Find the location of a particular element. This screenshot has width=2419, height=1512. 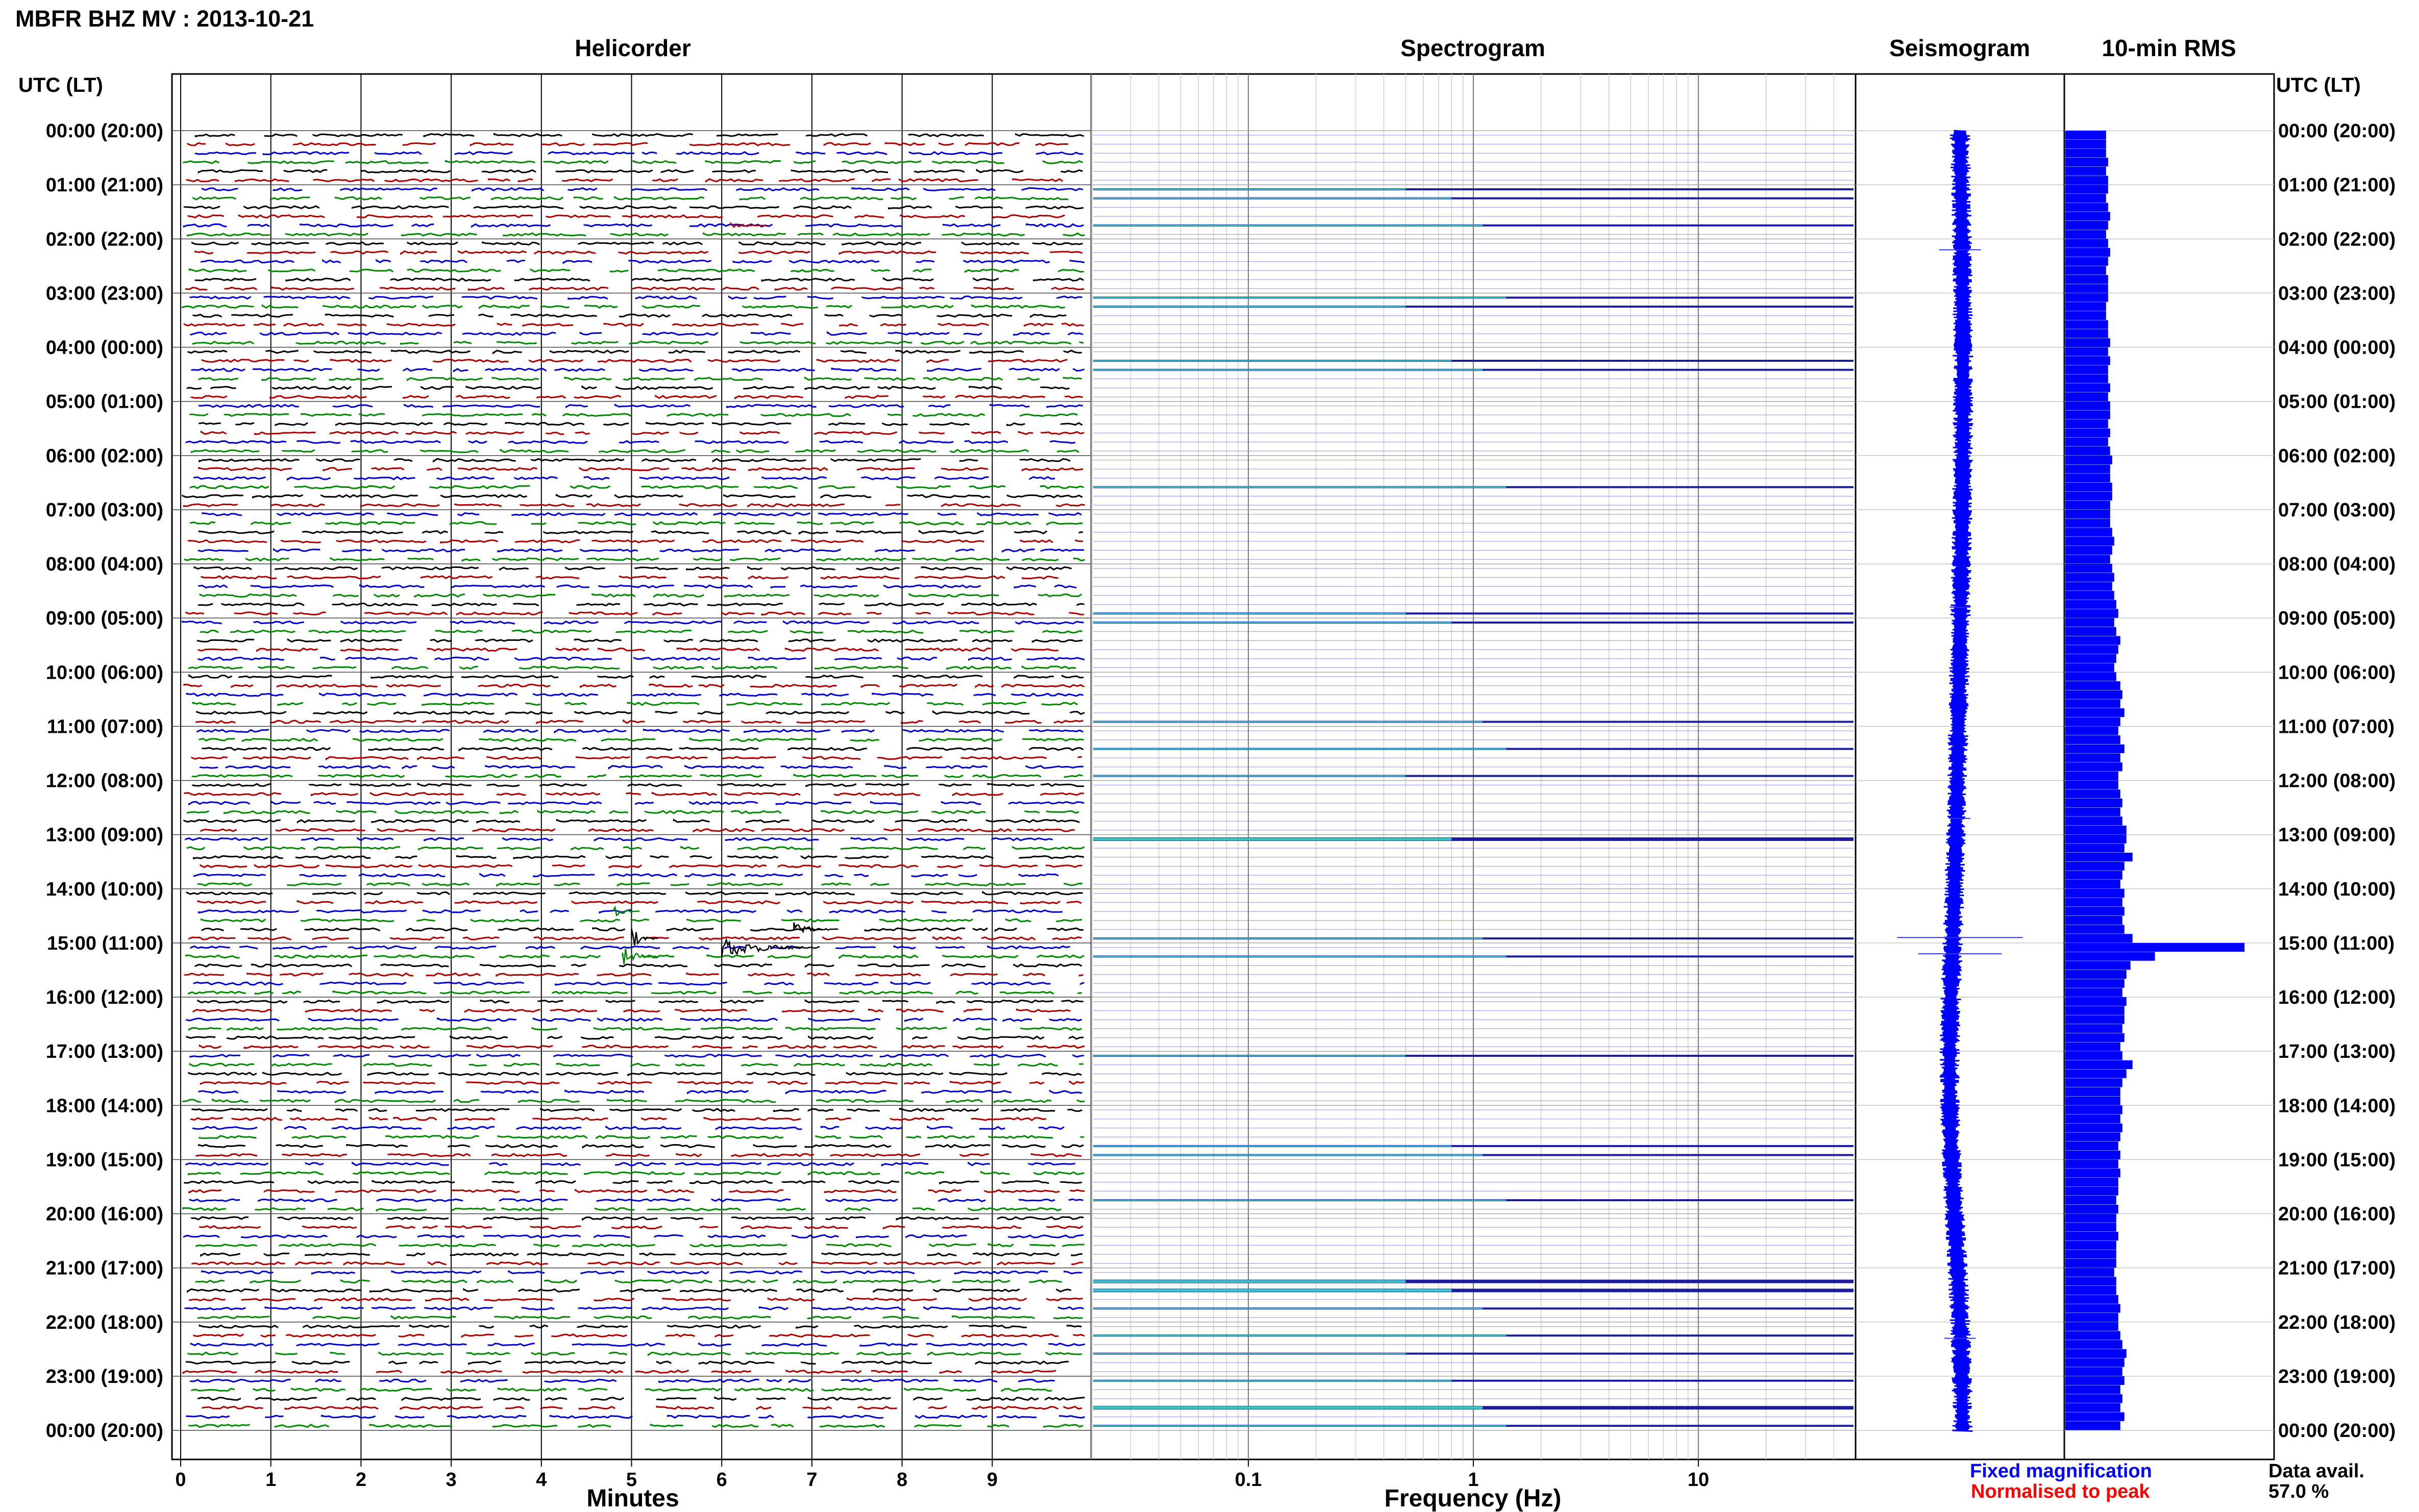

hour-tick-label-right: 06:00 (02:00) is located at coordinates (2337, 456).